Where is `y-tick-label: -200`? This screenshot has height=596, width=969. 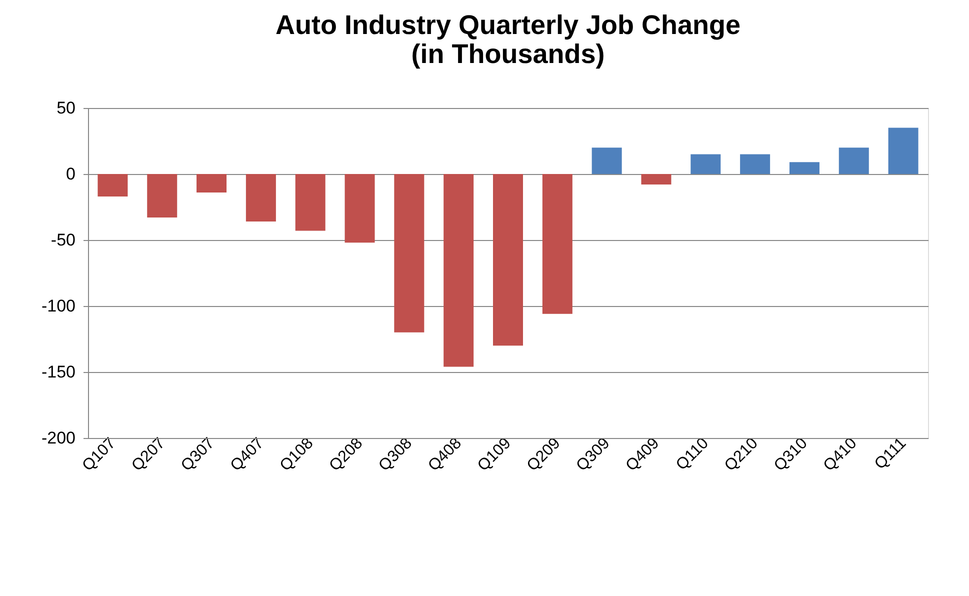 y-tick-label: -200 is located at coordinates (58, 438).